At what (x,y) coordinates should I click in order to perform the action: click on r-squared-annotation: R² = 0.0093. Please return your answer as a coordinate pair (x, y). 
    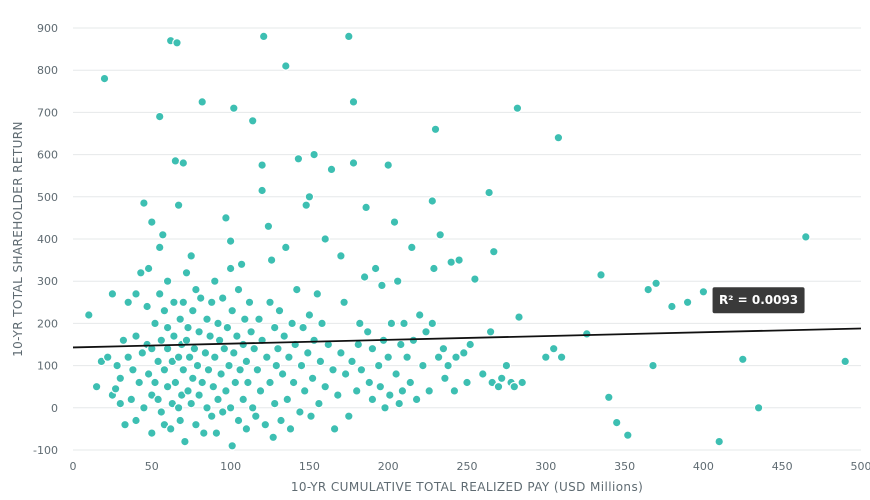
    Looking at the image, I should click on (758, 300).